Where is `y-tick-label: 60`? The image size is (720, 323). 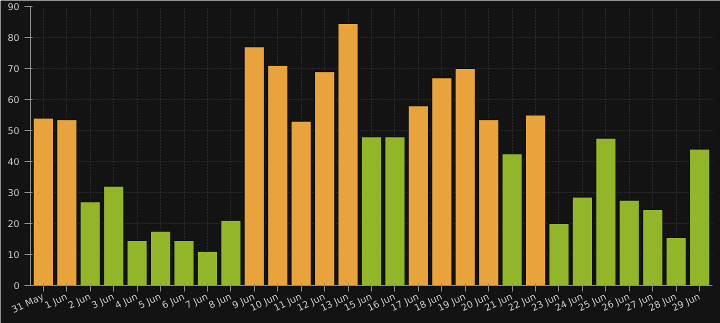 y-tick-label: 60 is located at coordinates (14, 100).